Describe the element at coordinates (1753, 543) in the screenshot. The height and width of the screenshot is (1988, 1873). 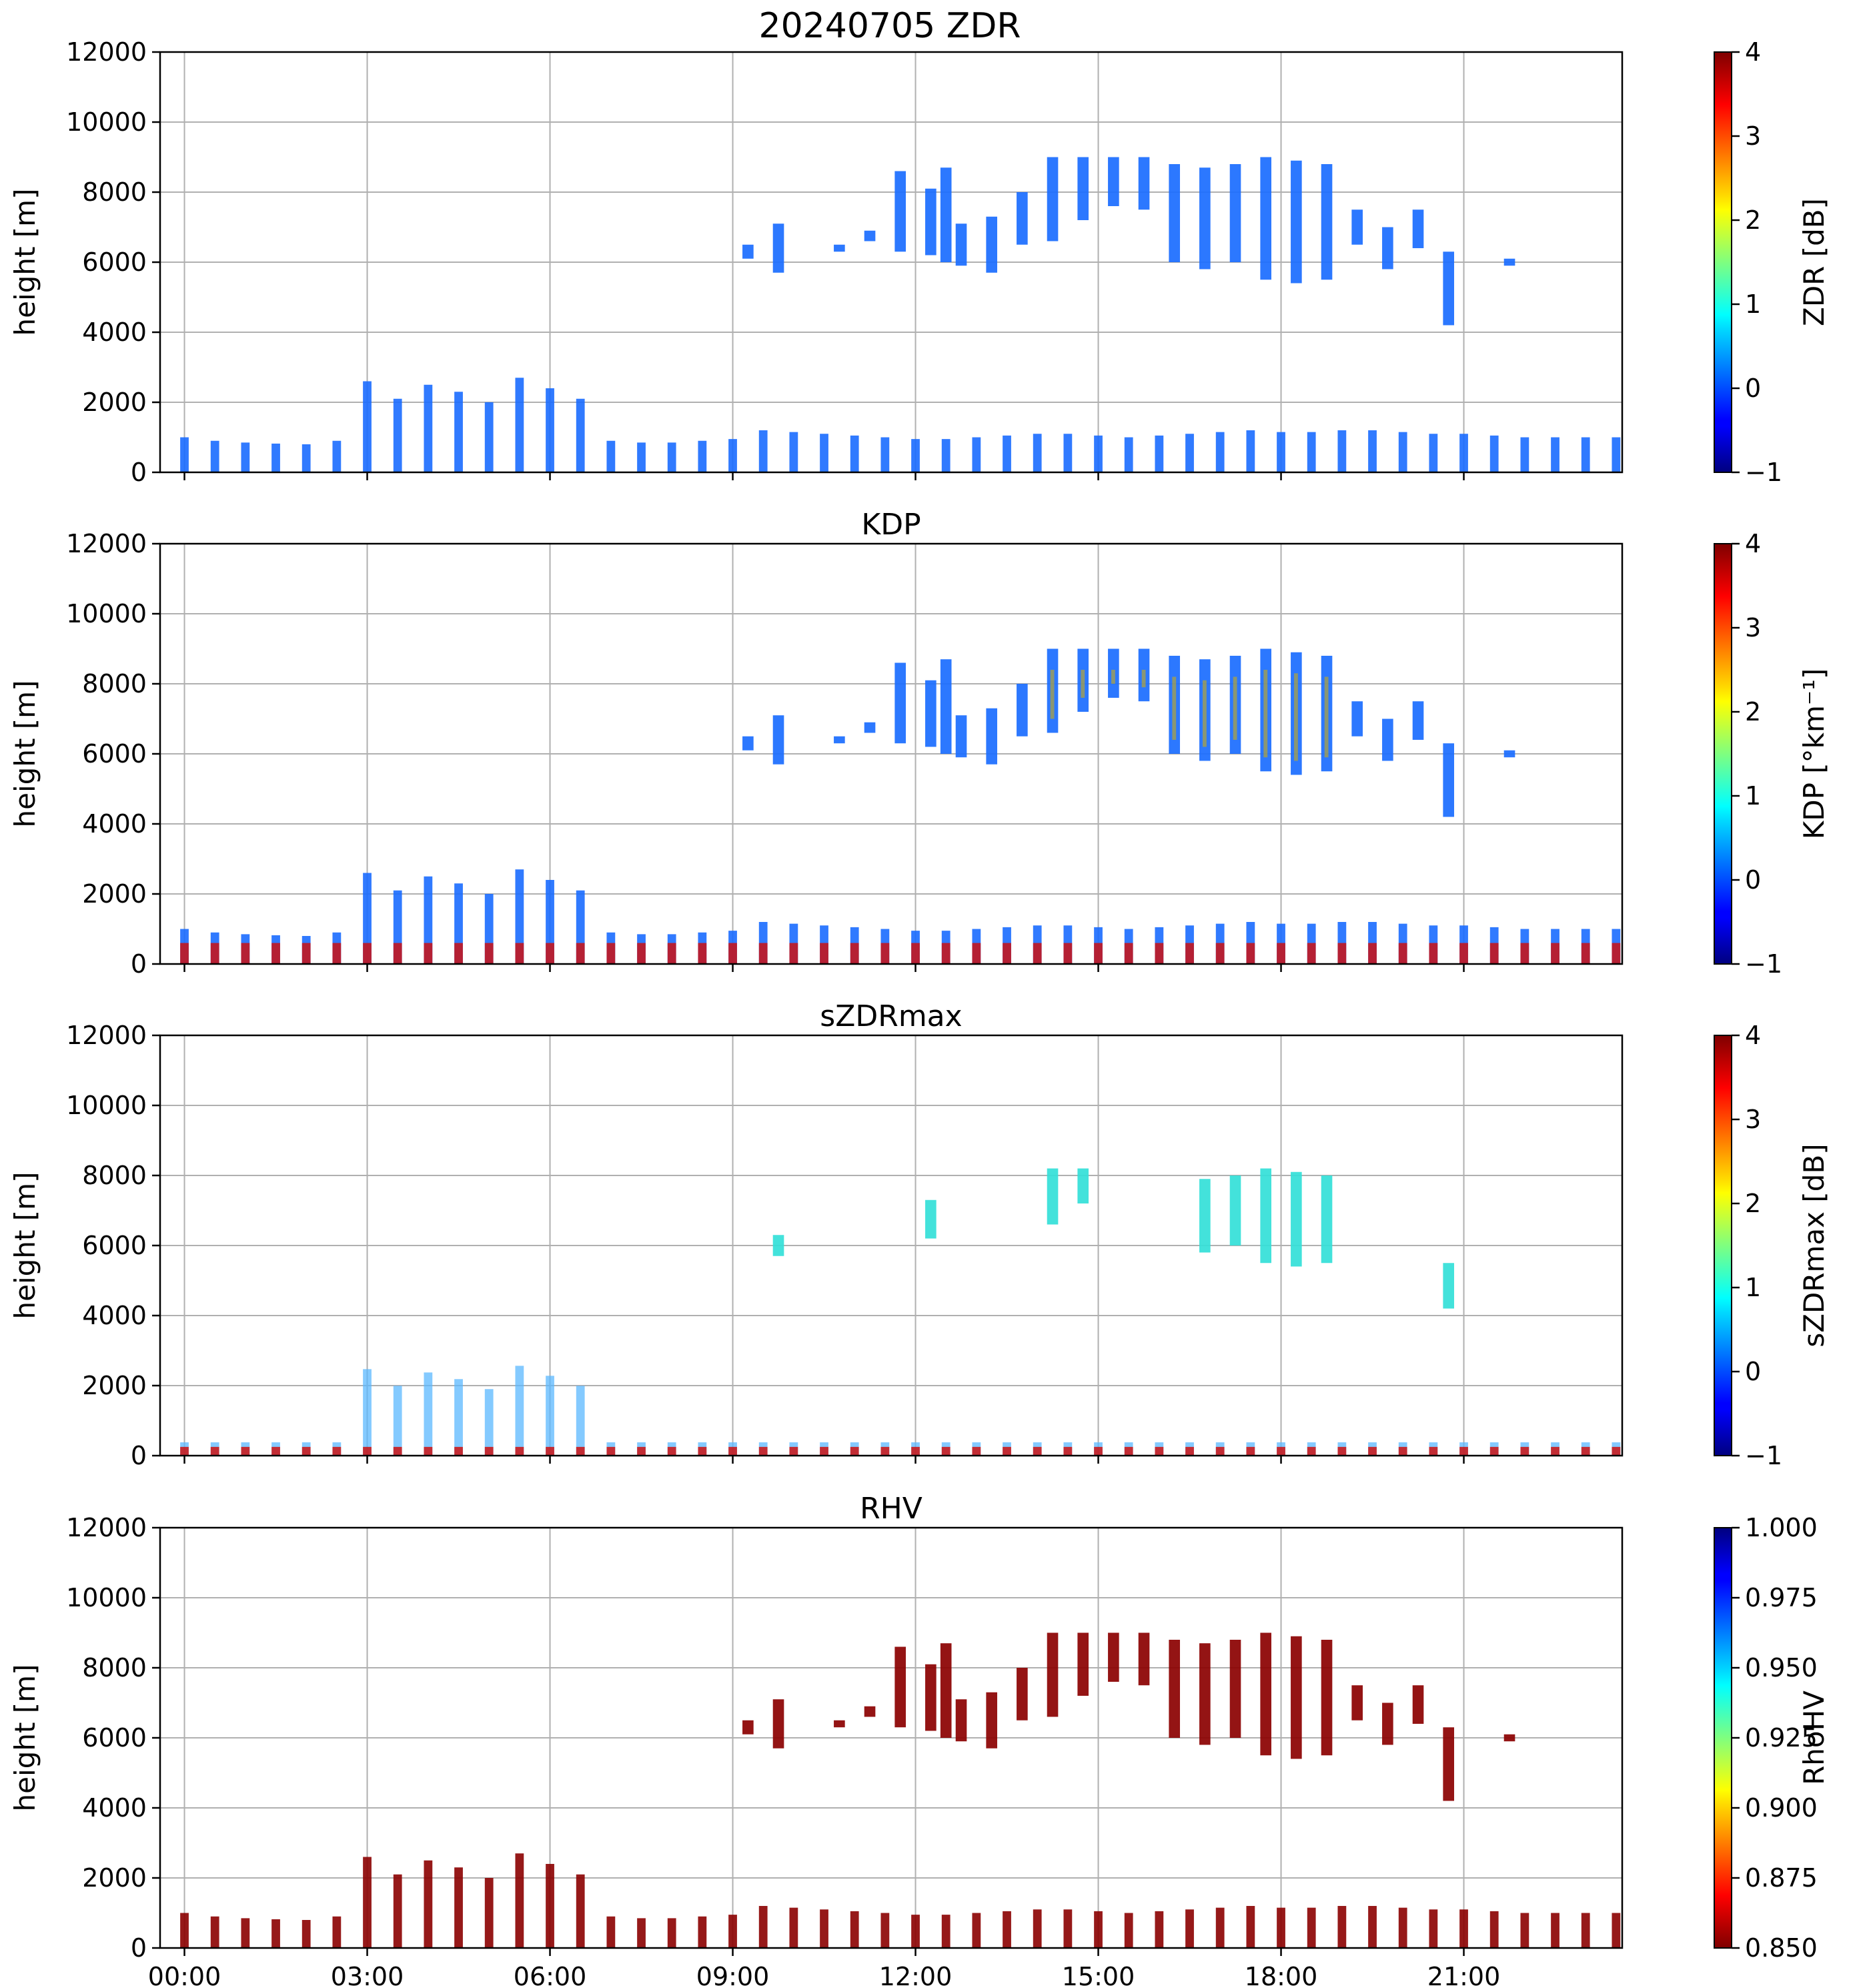
I see `colorbar-tick-label: 4` at that location.